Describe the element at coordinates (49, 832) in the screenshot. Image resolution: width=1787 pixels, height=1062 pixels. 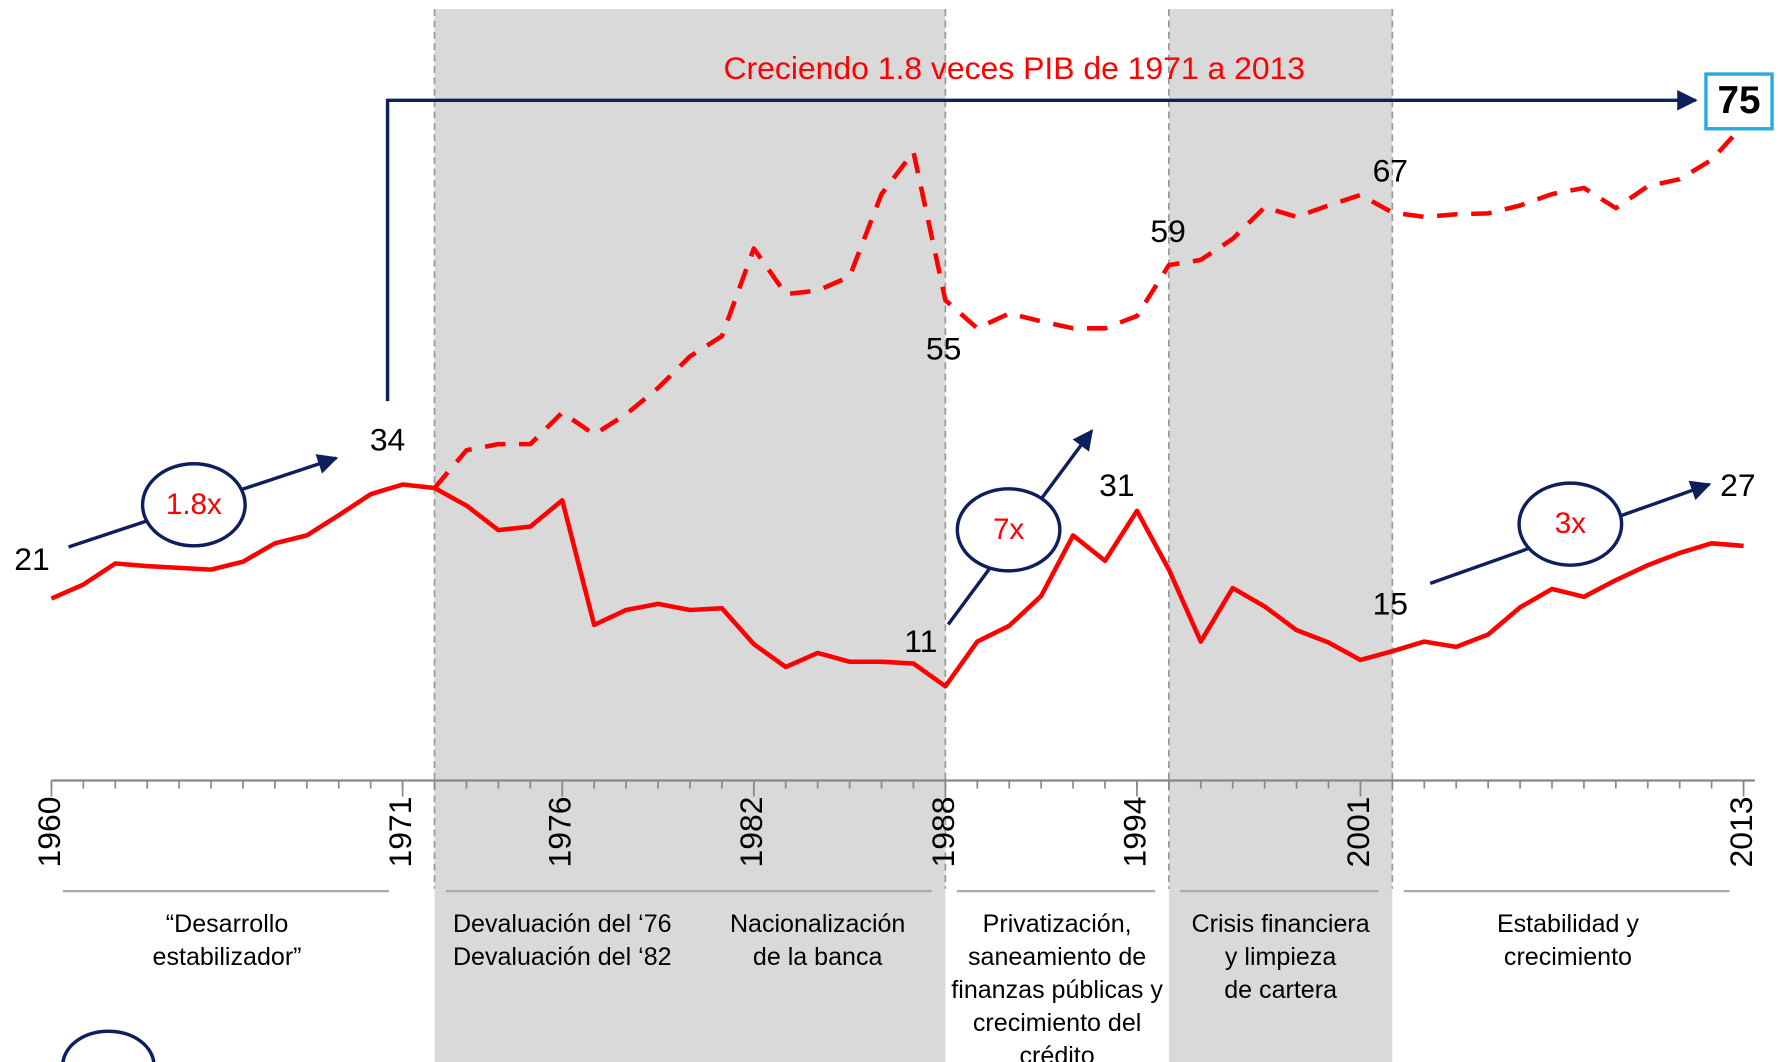
I see `x-tick-label: 1960` at that location.